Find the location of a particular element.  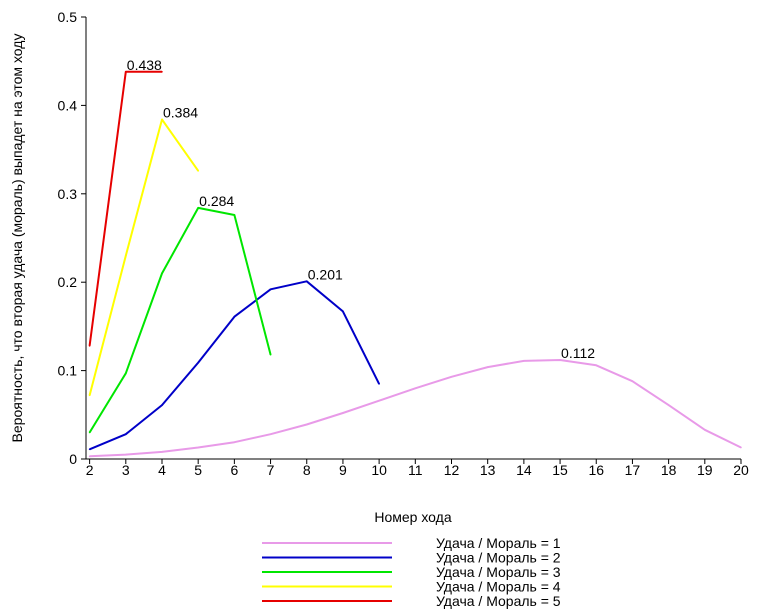

x-tick-label: 5 is located at coordinates (198, 470).